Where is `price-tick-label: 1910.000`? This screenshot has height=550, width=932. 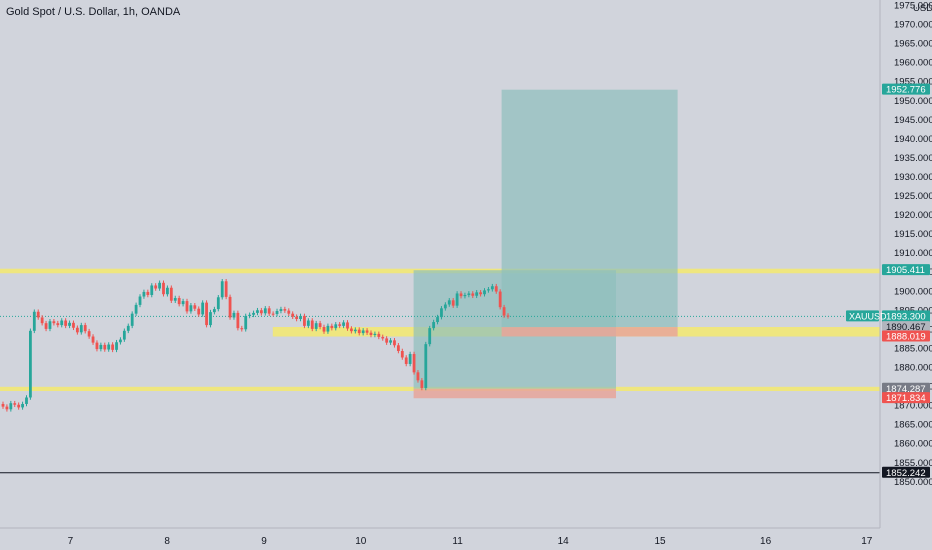
price-tick-label: 1910.000 is located at coordinates (913, 253).